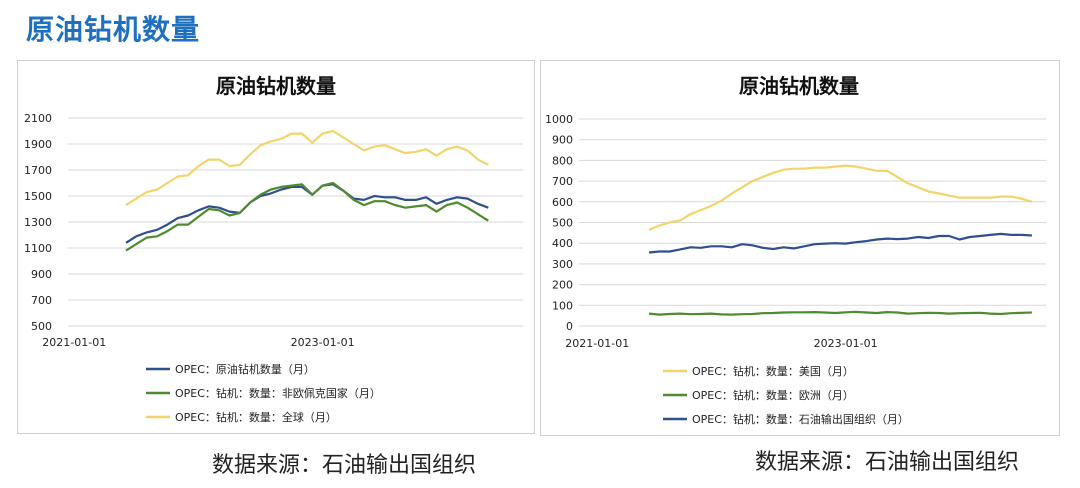 Image resolution: width=1080 pixels, height=488 pixels. Describe the element at coordinates (562, 202) in the screenshot. I see `y-tick-label: 600` at that location.